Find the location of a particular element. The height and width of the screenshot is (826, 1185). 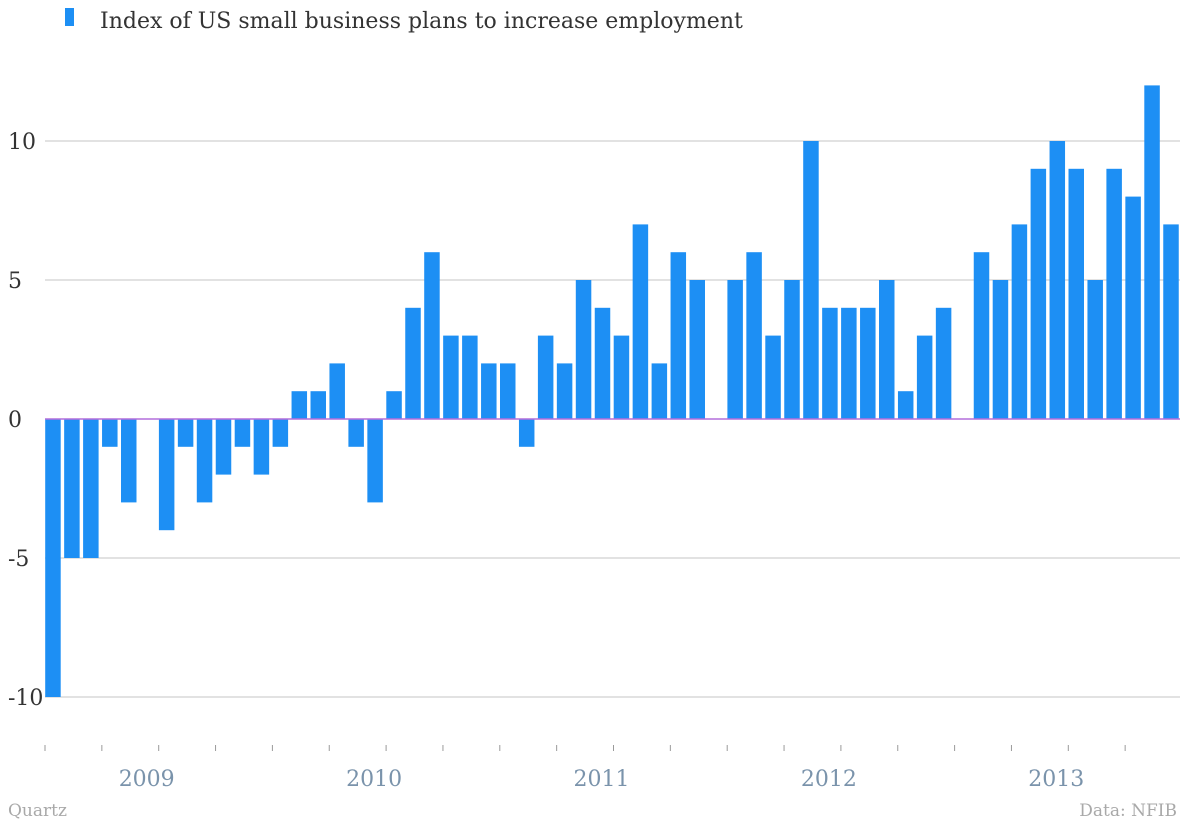

x-year-label: 2009 is located at coordinates (147, 779).